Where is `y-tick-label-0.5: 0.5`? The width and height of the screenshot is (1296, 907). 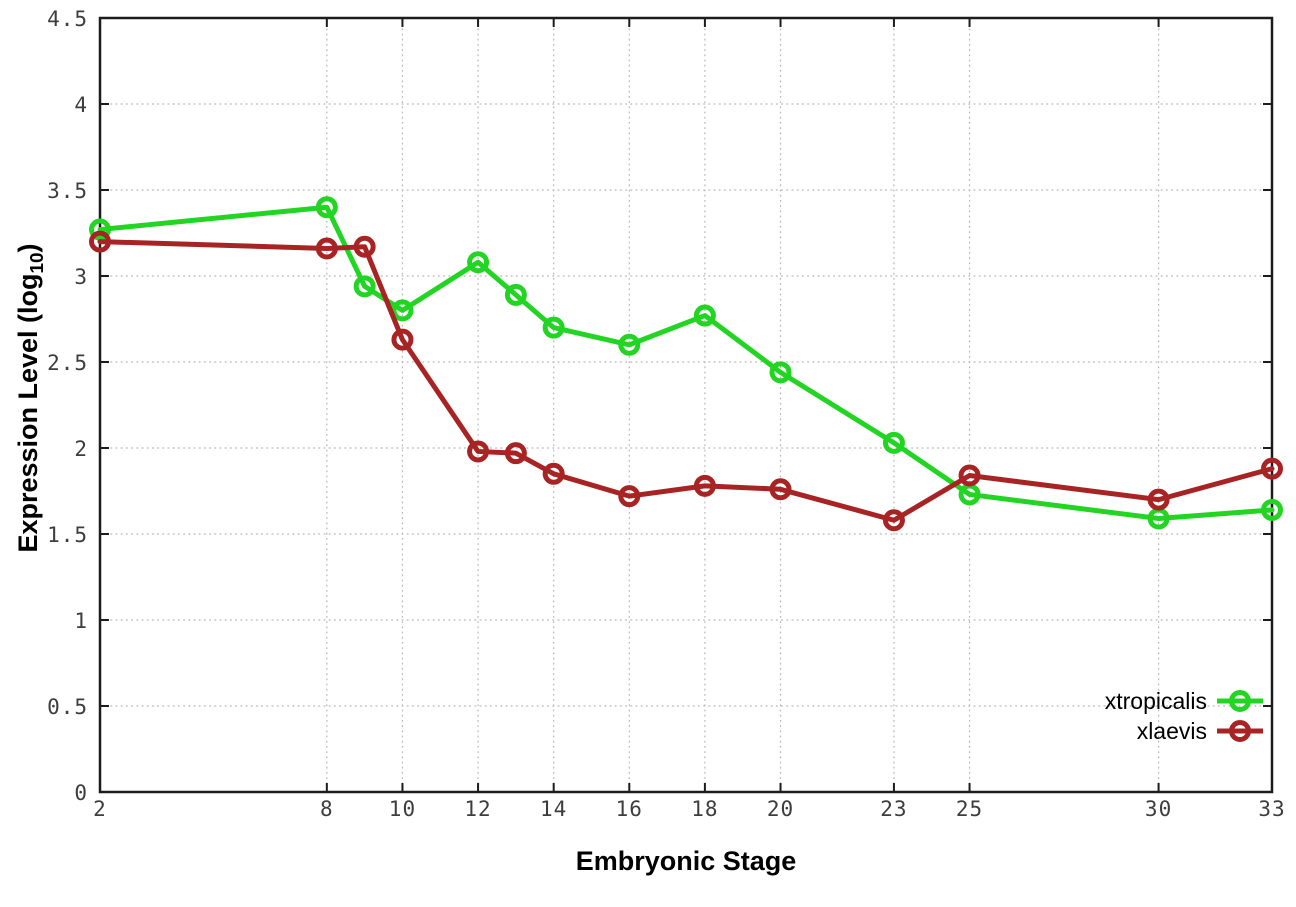
y-tick-label-0.5: 0.5 is located at coordinates (67, 707).